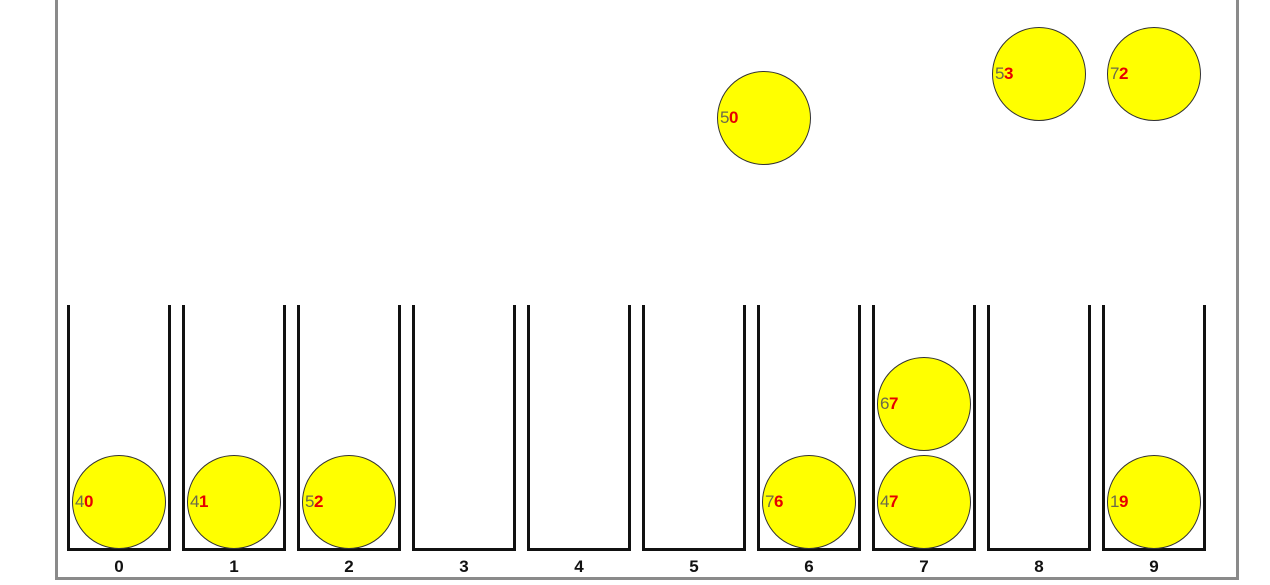 Image resolution: width=1270 pixels, height=585 pixels. I want to click on number-ball: 67, so click(924, 404).